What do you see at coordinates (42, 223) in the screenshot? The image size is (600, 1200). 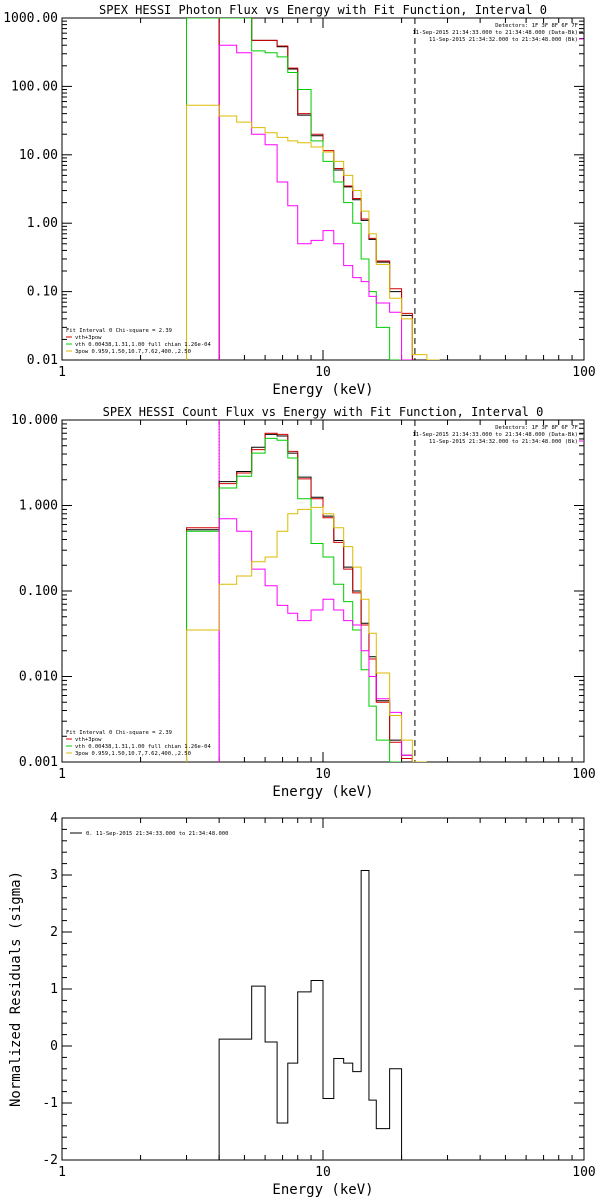 I see `y-tick-label: 1.00` at bounding box center [42, 223].